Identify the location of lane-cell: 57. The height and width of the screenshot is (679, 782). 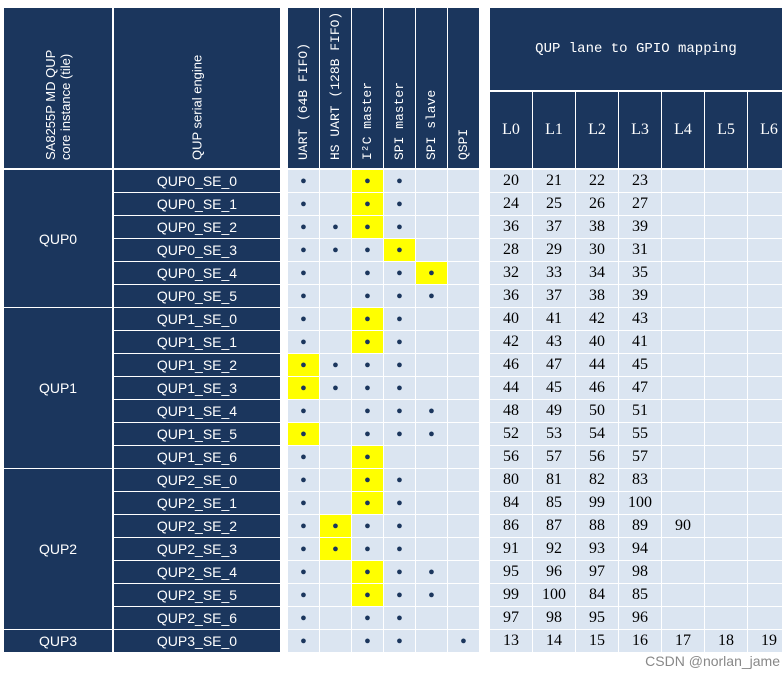
(640, 457).